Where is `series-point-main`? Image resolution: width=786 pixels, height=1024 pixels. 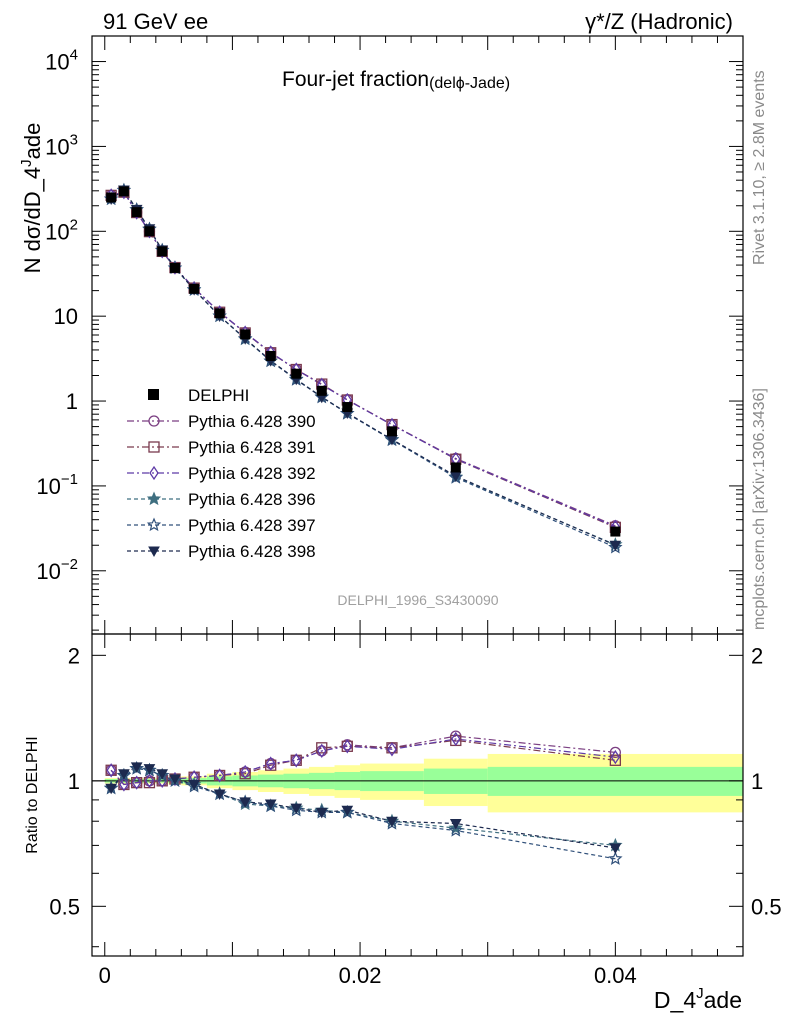 series-point-main is located at coordinates (615, 546).